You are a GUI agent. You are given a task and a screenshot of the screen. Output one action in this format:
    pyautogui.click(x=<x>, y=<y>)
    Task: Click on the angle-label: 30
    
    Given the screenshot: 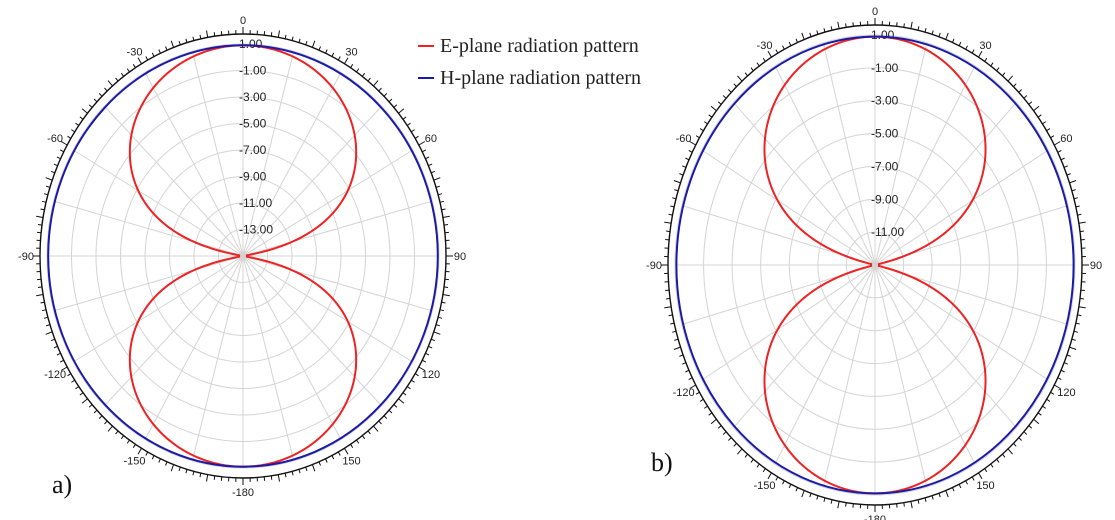 What is the action you would take?
    pyautogui.click(x=985, y=46)
    